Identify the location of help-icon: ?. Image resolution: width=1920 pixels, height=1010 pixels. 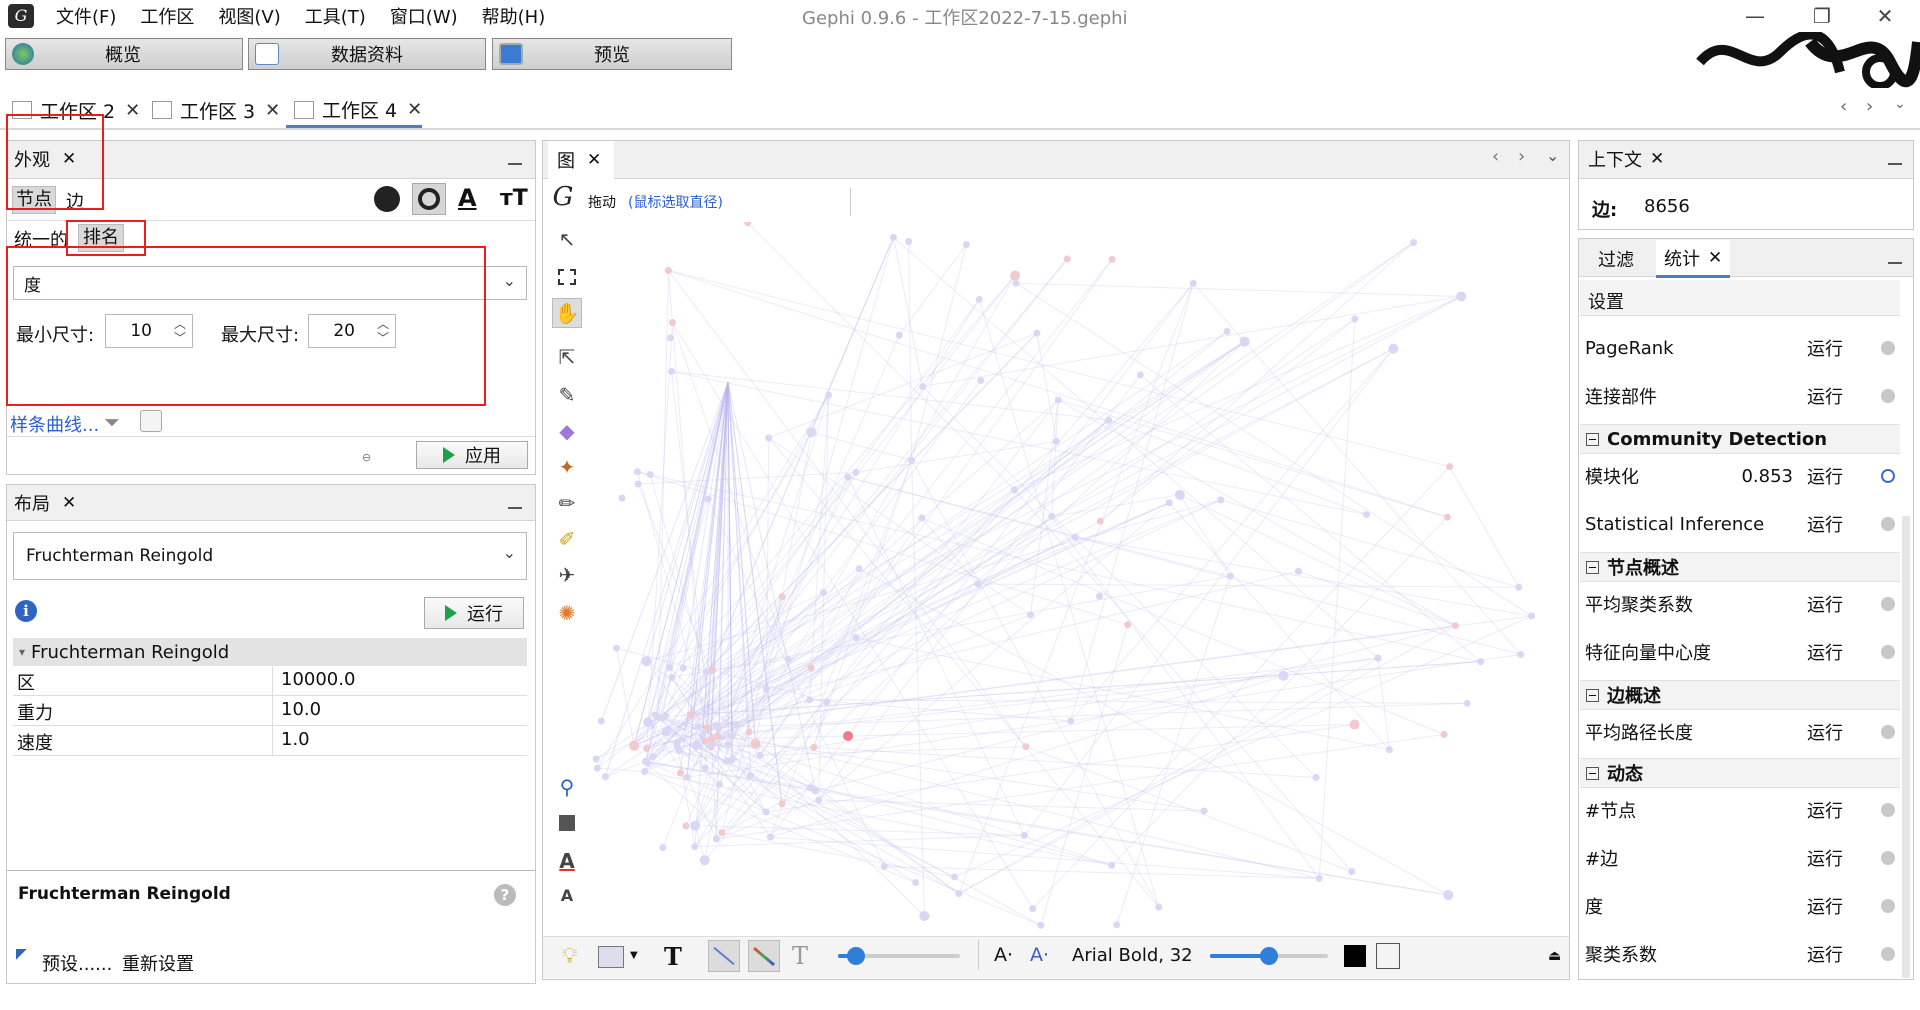
(505, 895).